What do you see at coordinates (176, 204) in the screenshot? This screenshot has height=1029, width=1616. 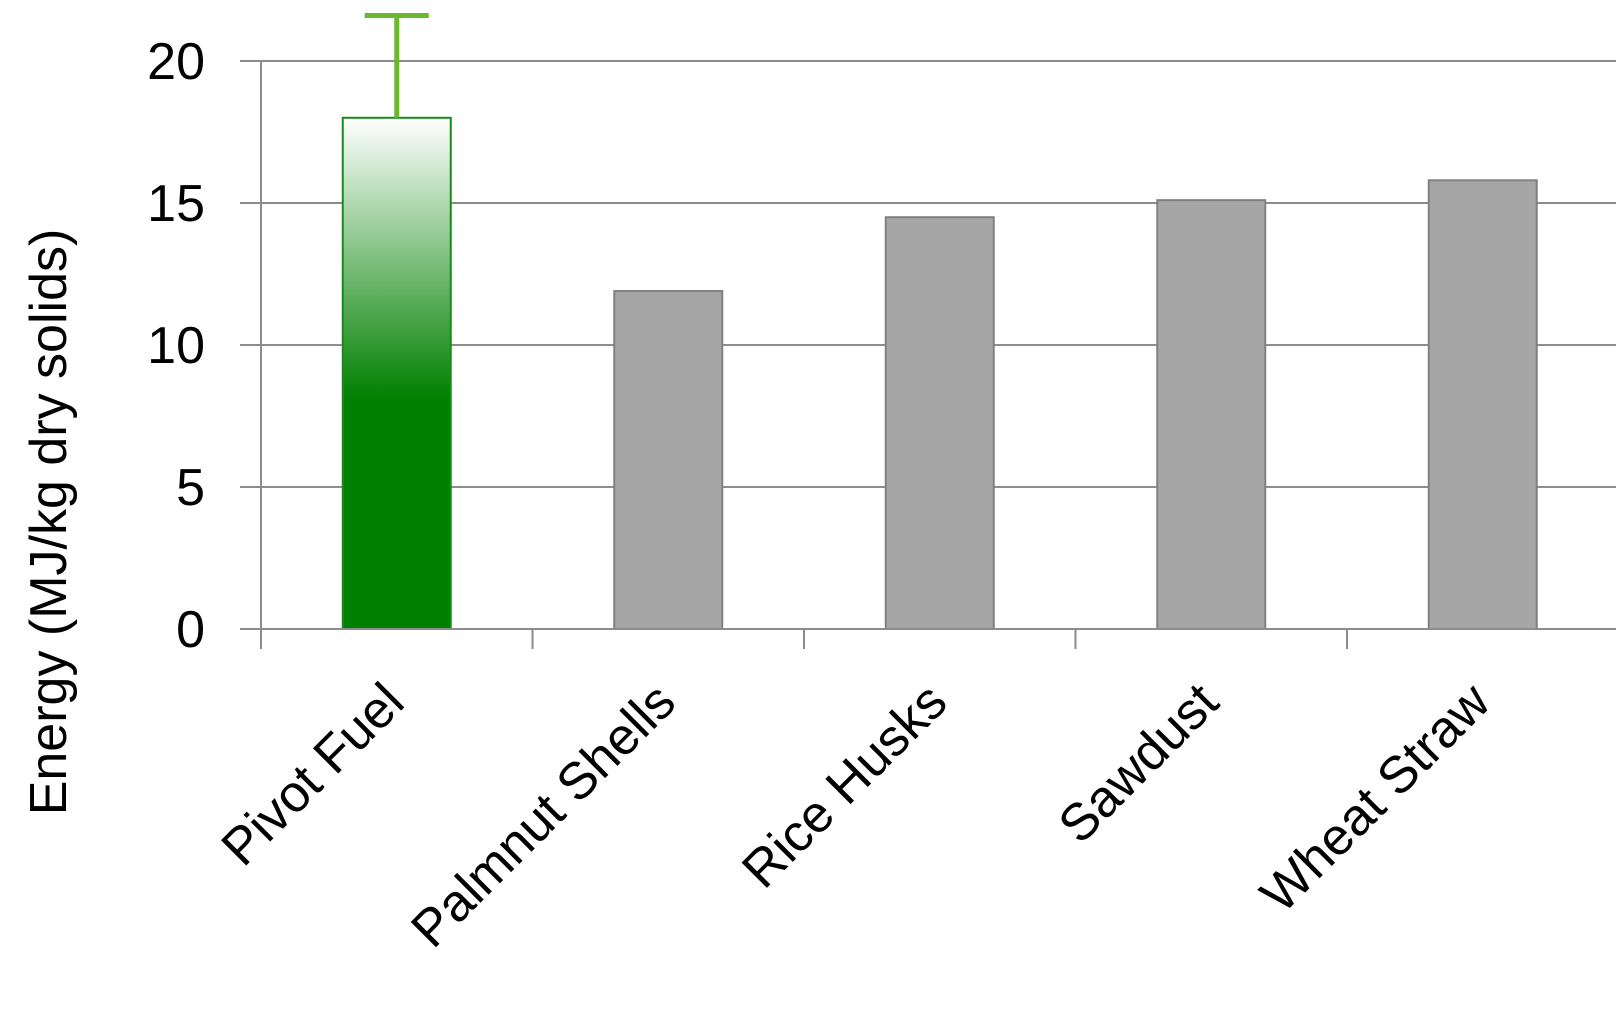 I see `y-tick-label: 15` at bounding box center [176, 204].